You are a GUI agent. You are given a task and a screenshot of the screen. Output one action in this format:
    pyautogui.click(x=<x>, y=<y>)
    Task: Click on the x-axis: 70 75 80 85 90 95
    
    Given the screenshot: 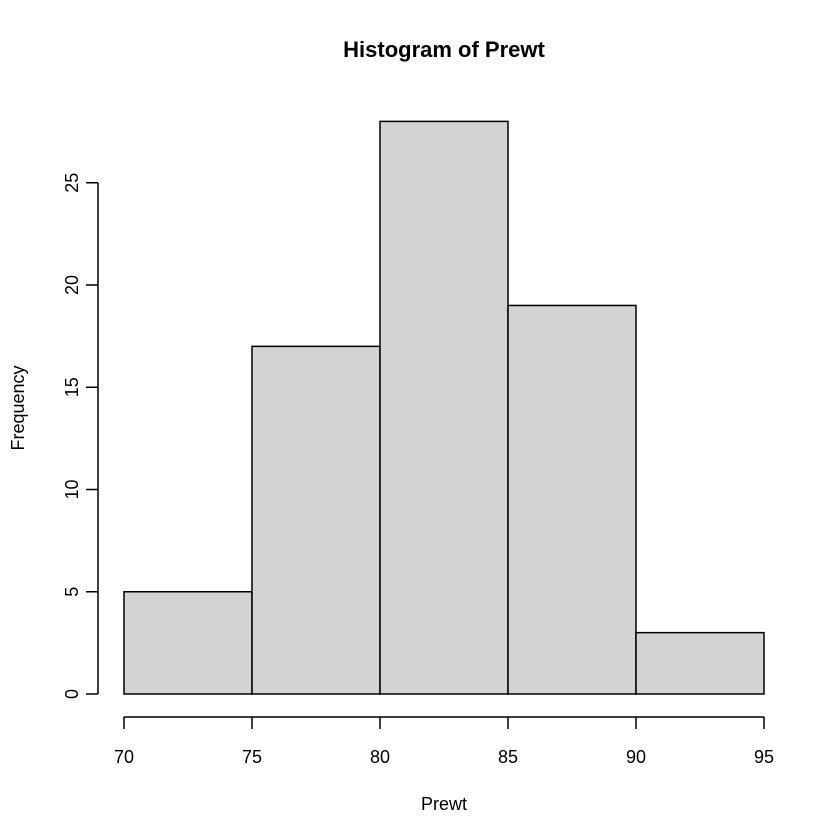 What is the action you would take?
    pyautogui.click(x=444, y=741)
    